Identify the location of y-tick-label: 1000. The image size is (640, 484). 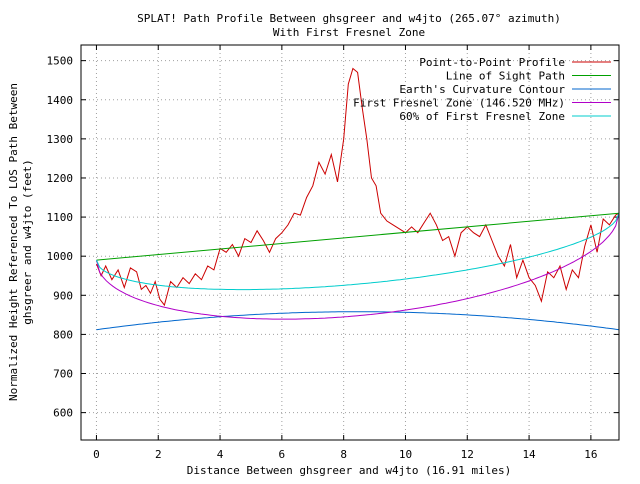
(60, 256).